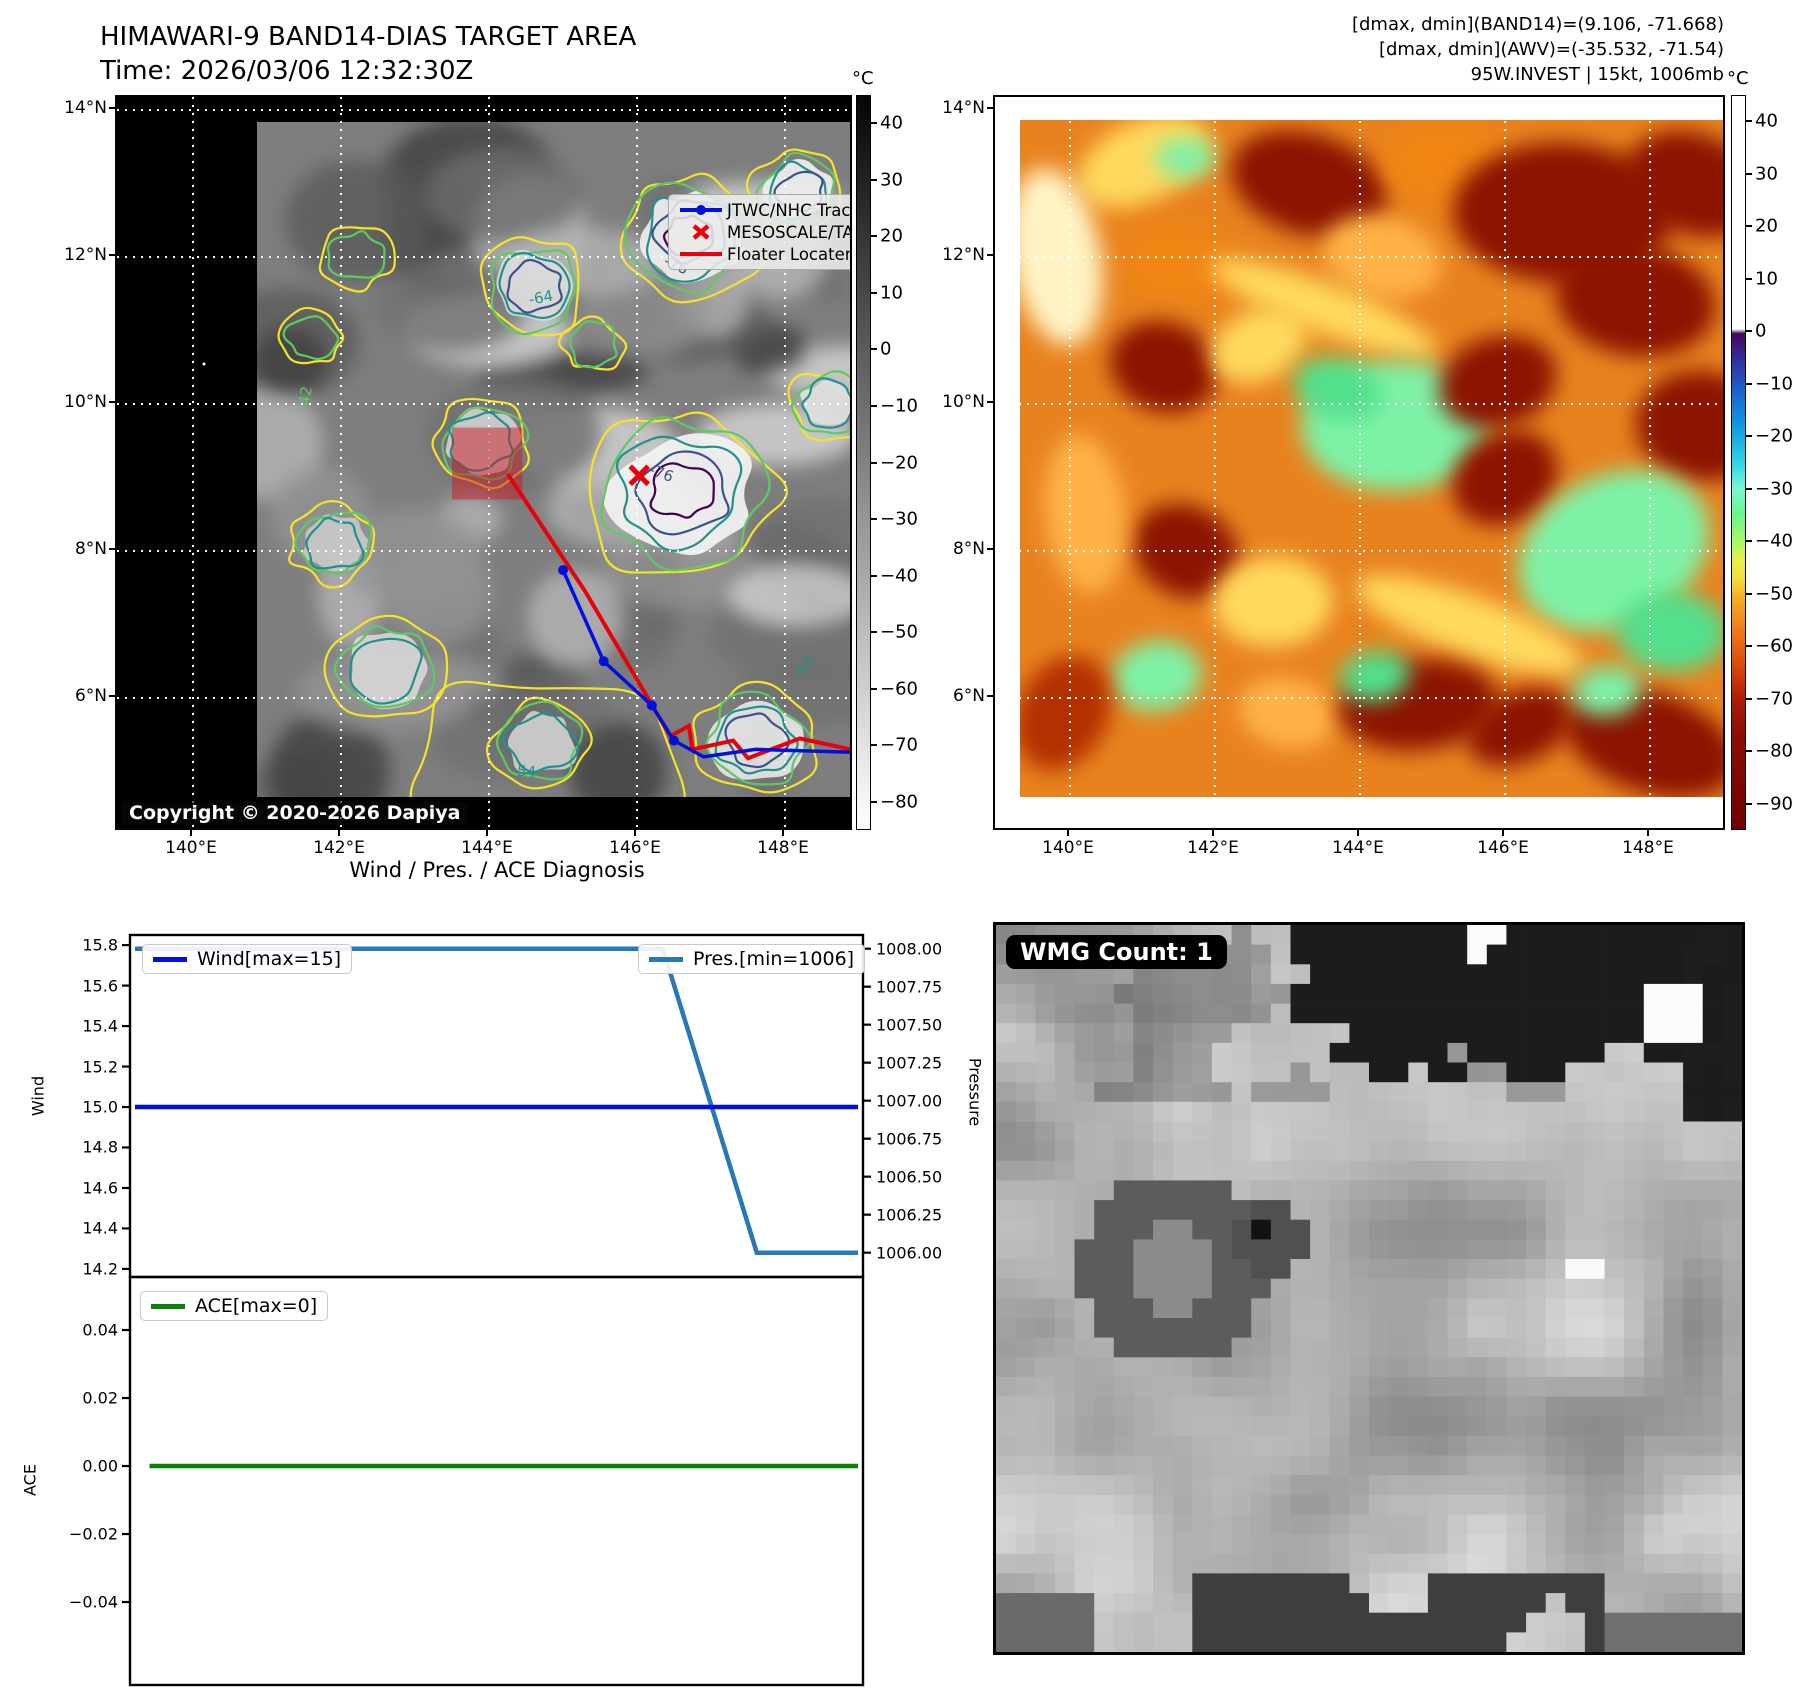  I want to click on Wind-tick-label: 14.4, so click(100, 1228).